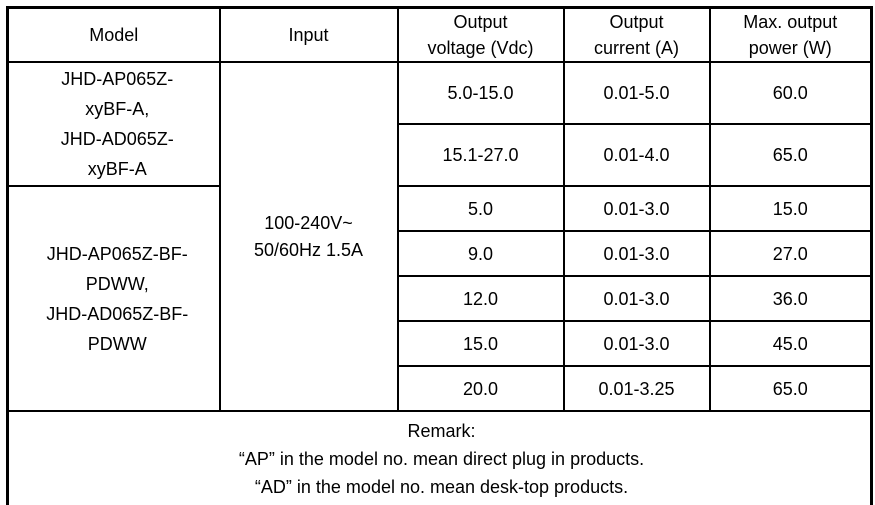  I want to click on table-row: 12.0 0.01-3.0 36.0, so click(440, 298).